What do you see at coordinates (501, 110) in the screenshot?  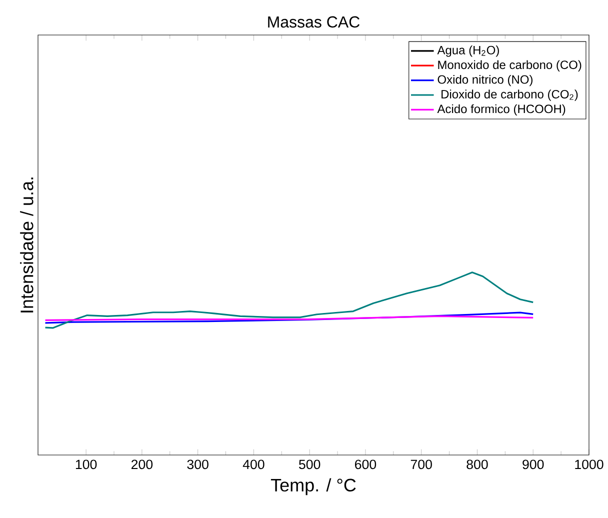 I see `legend-label: Acido formico (HCOOH)` at bounding box center [501, 110].